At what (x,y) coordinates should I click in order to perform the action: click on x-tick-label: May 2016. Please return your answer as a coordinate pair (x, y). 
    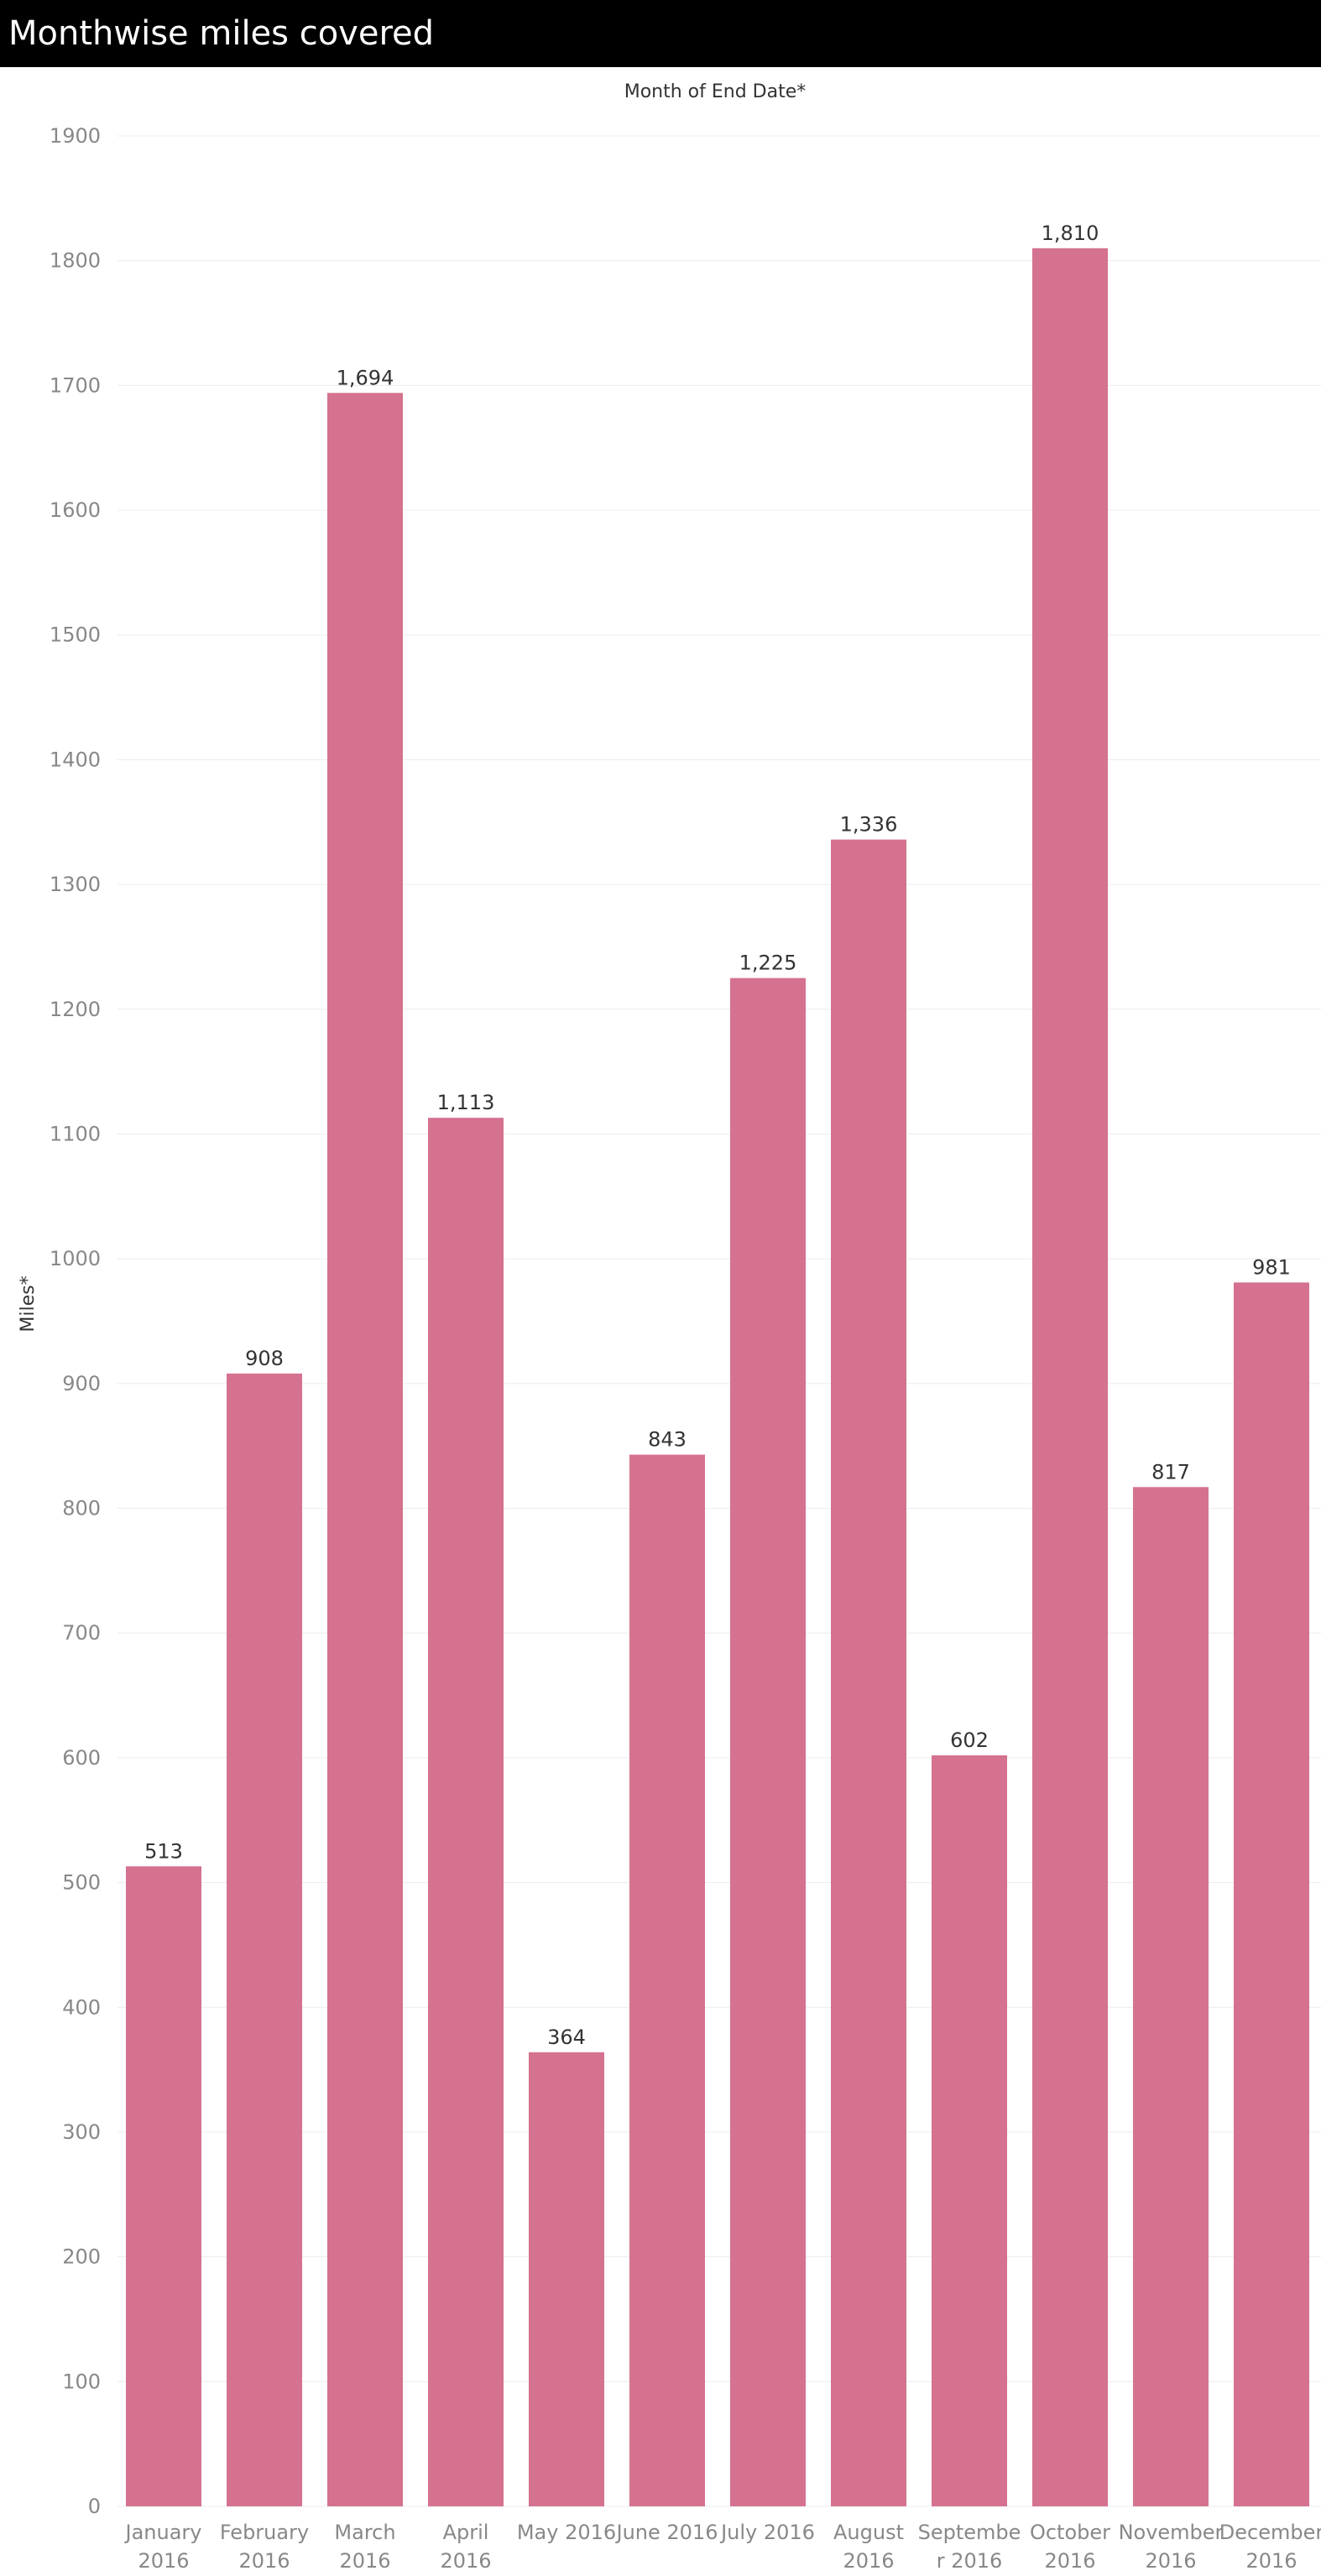
    Looking at the image, I should click on (566, 2532).